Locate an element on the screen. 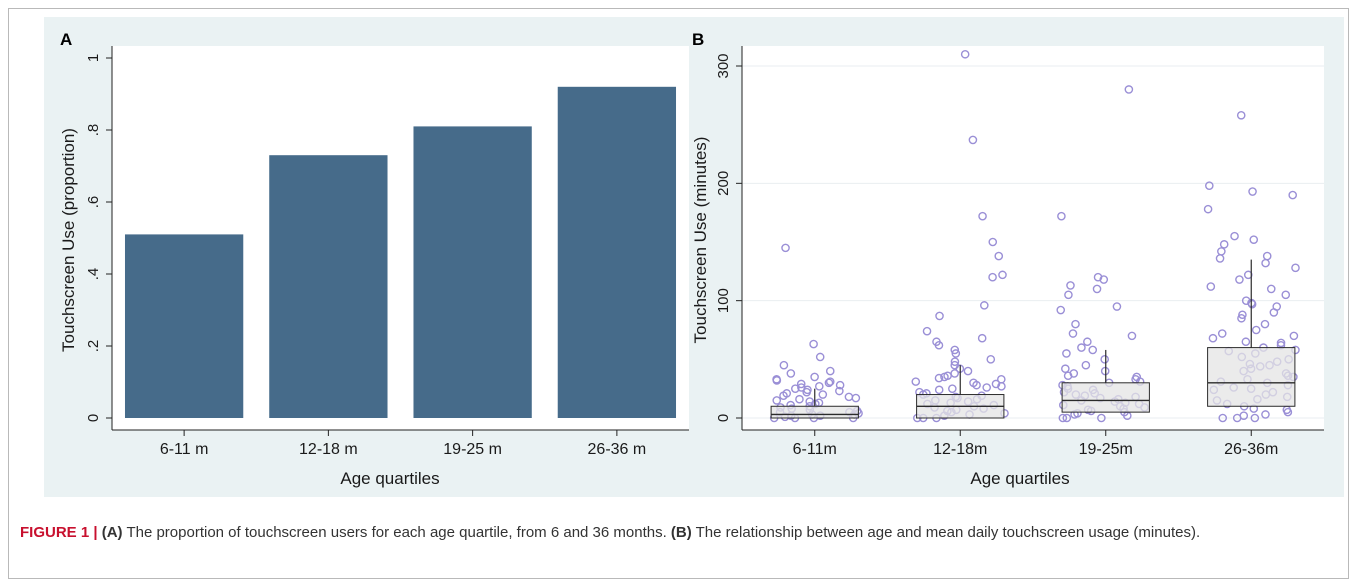 The image size is (1357, 587). panel-a-y-axis-label: Touchscreen Use (proportion) is located at coordinates (68, 240).